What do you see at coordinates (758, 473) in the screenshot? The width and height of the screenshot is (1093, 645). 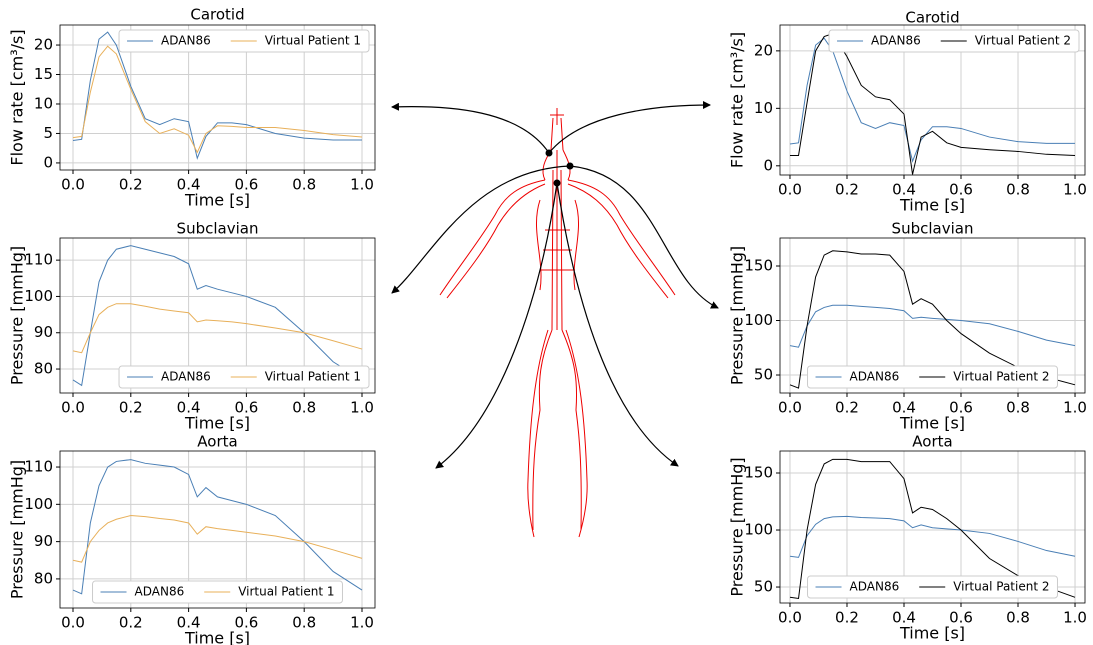 I see `y-tick-label: 150` at bounding box center [758, 473].